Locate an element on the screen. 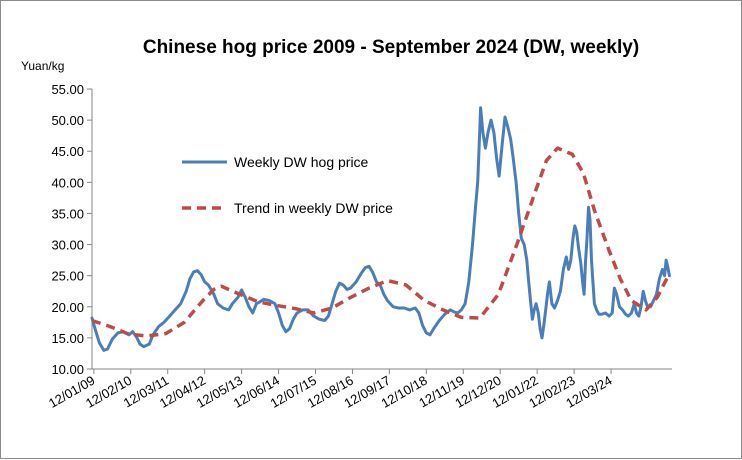 Image resolution: width=742 pixels, height=460 pixels. y-tick-label: 50.00 is located at coordinates (67, 120).